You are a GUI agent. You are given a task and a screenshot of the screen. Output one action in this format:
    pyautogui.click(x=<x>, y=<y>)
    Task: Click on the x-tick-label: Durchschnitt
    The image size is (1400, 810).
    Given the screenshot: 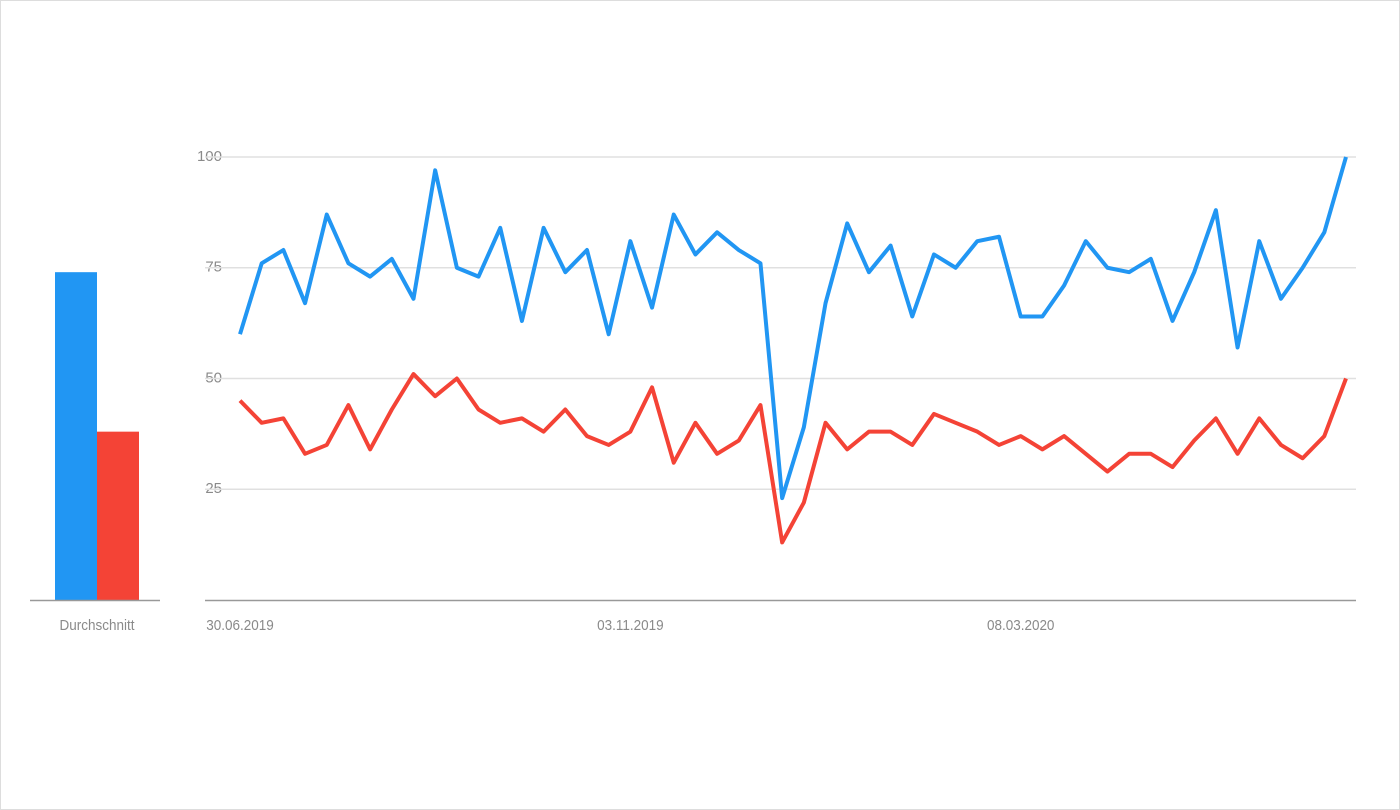 What is the action you would take?
    pyautogui.click(x=97, y=625)
    